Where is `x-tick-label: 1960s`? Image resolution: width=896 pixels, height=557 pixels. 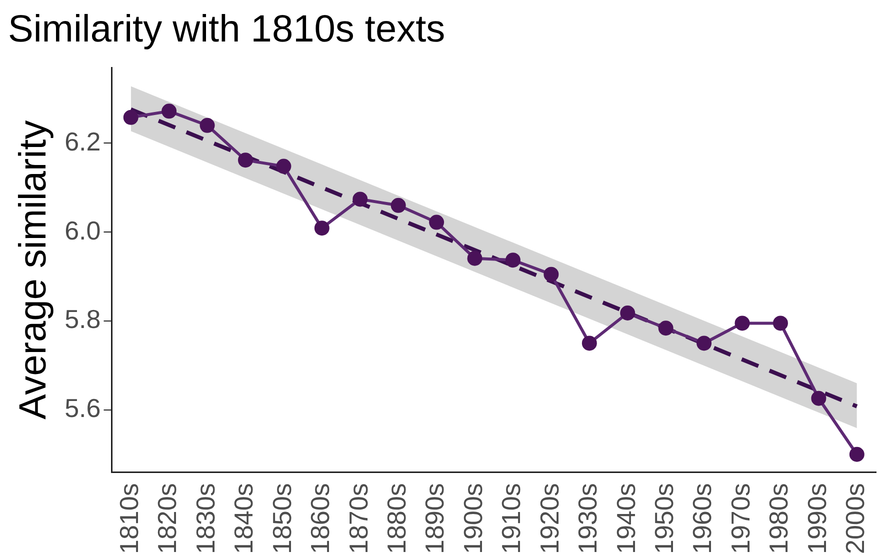
x-tick-label: 1960s is located at coordinates (702, 518).